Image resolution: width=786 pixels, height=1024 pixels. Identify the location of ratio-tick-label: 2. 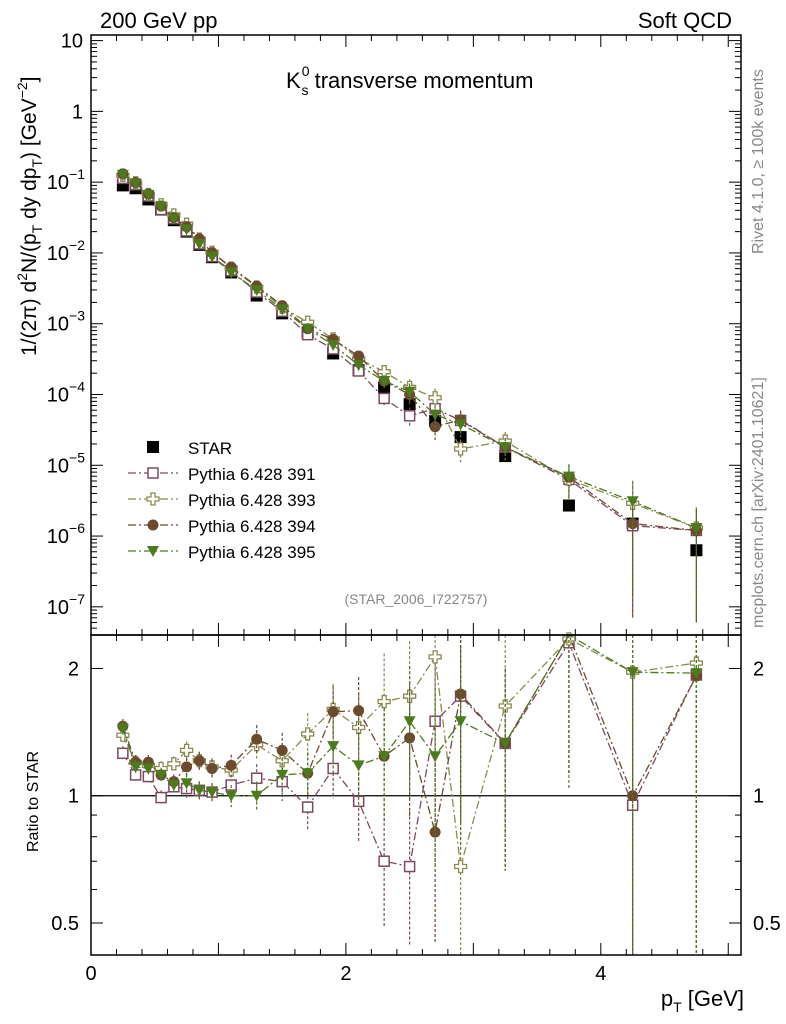
(73, 669).